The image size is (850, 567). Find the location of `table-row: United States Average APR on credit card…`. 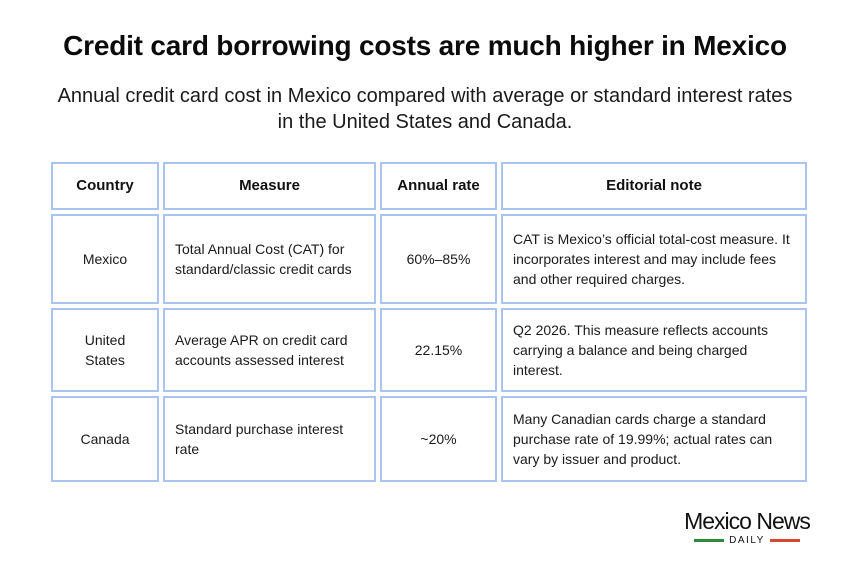

table-row: United States Average APR on credit card… is located at coordinates (429, 350).